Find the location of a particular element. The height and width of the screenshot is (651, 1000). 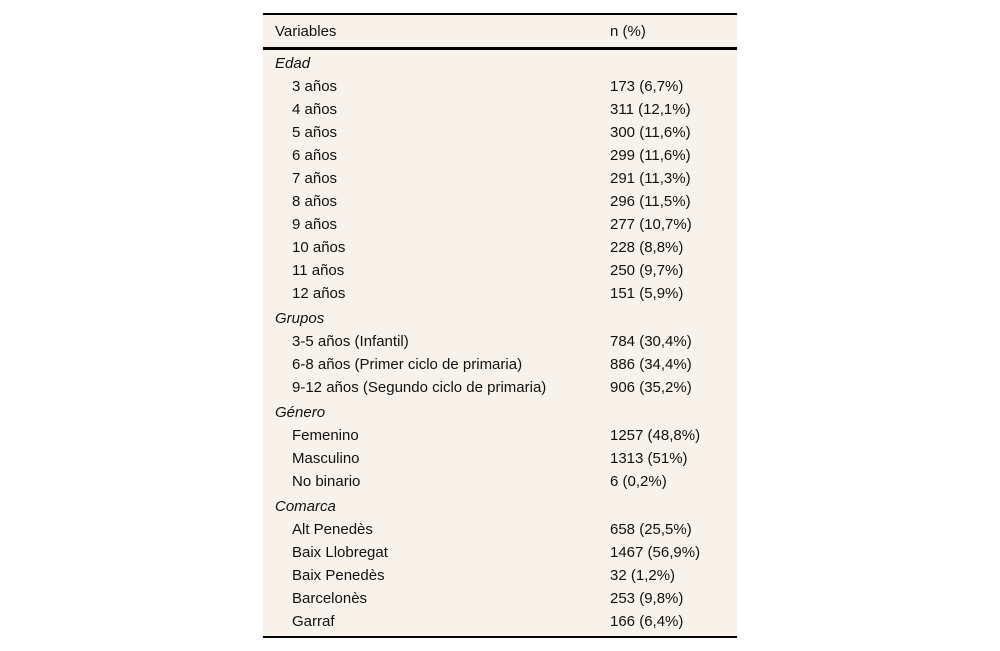

table-row: Garraf 166 (6,4%) is located at coordinates (500, 621).